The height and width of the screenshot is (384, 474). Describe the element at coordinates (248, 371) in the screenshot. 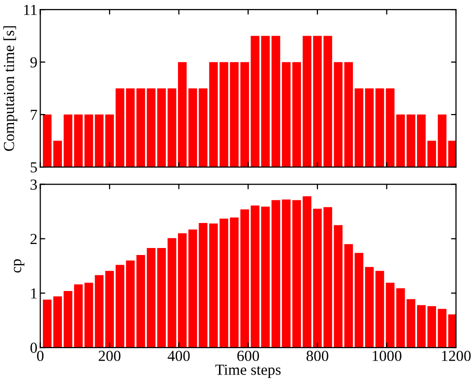

I see `x-axis-title: Time steps` at that location.